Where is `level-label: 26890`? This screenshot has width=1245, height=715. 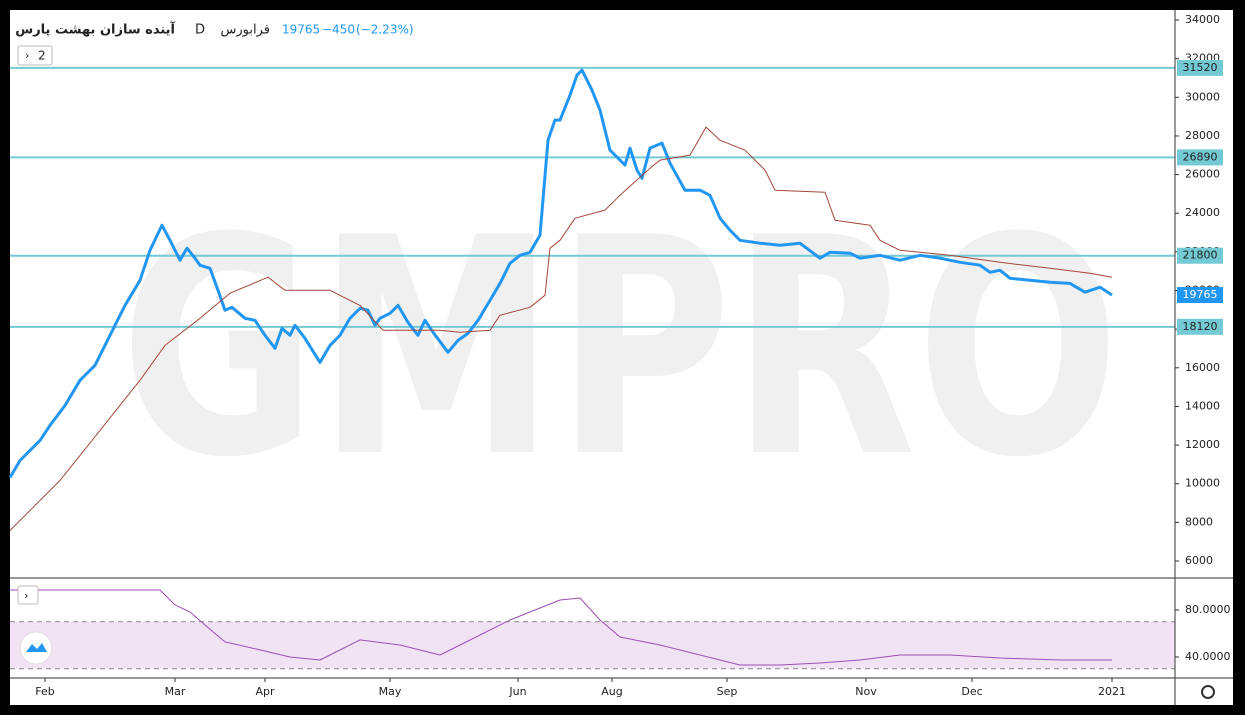 level-label: 26890 is located at coordinates (1200, 156).